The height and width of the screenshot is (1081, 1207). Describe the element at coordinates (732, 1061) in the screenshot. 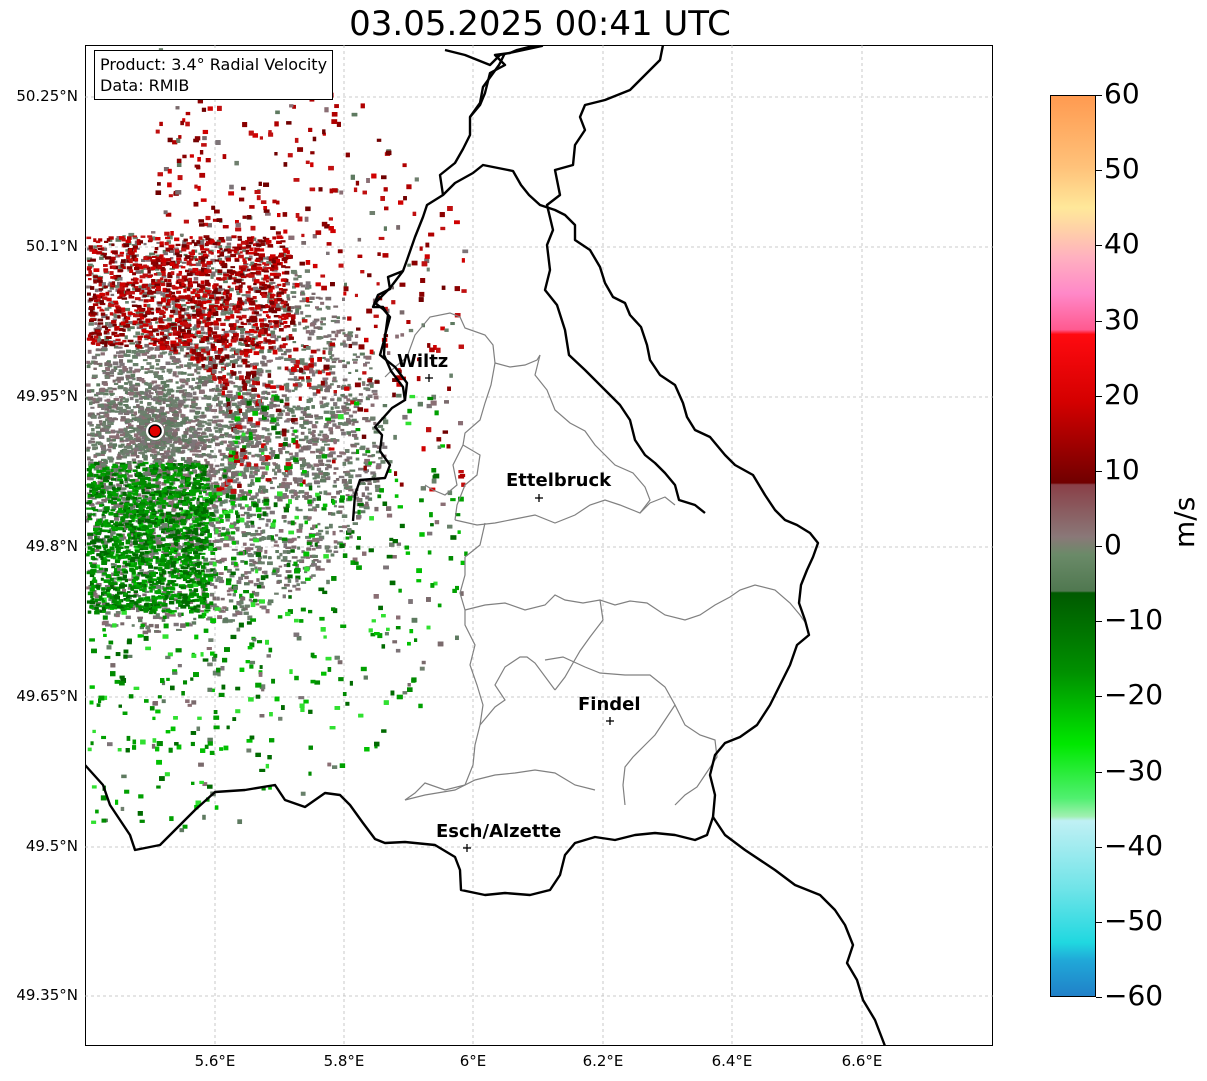

I see `lon-tick-label: 6.4°E` at that location.